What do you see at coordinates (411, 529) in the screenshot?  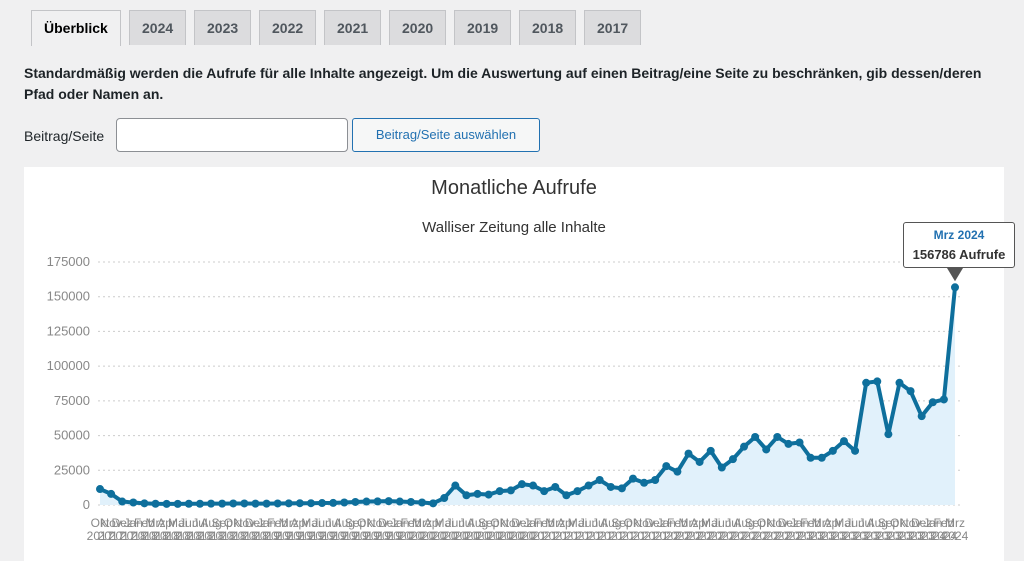 I see `x-tick-label: Feb 2020` at bounding box center [411, 529].